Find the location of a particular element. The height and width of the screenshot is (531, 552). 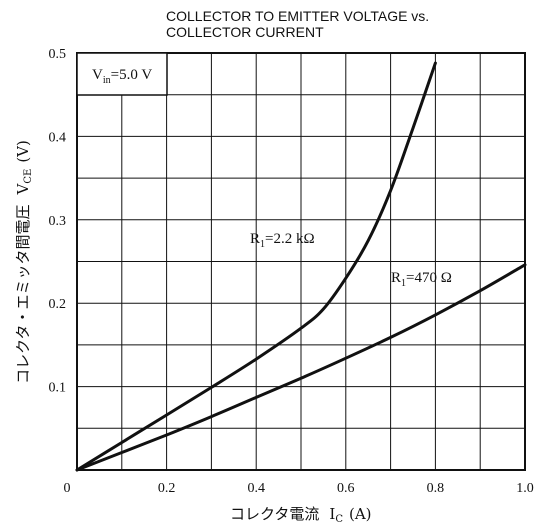

condition-box is located at coordinates (122, 74).